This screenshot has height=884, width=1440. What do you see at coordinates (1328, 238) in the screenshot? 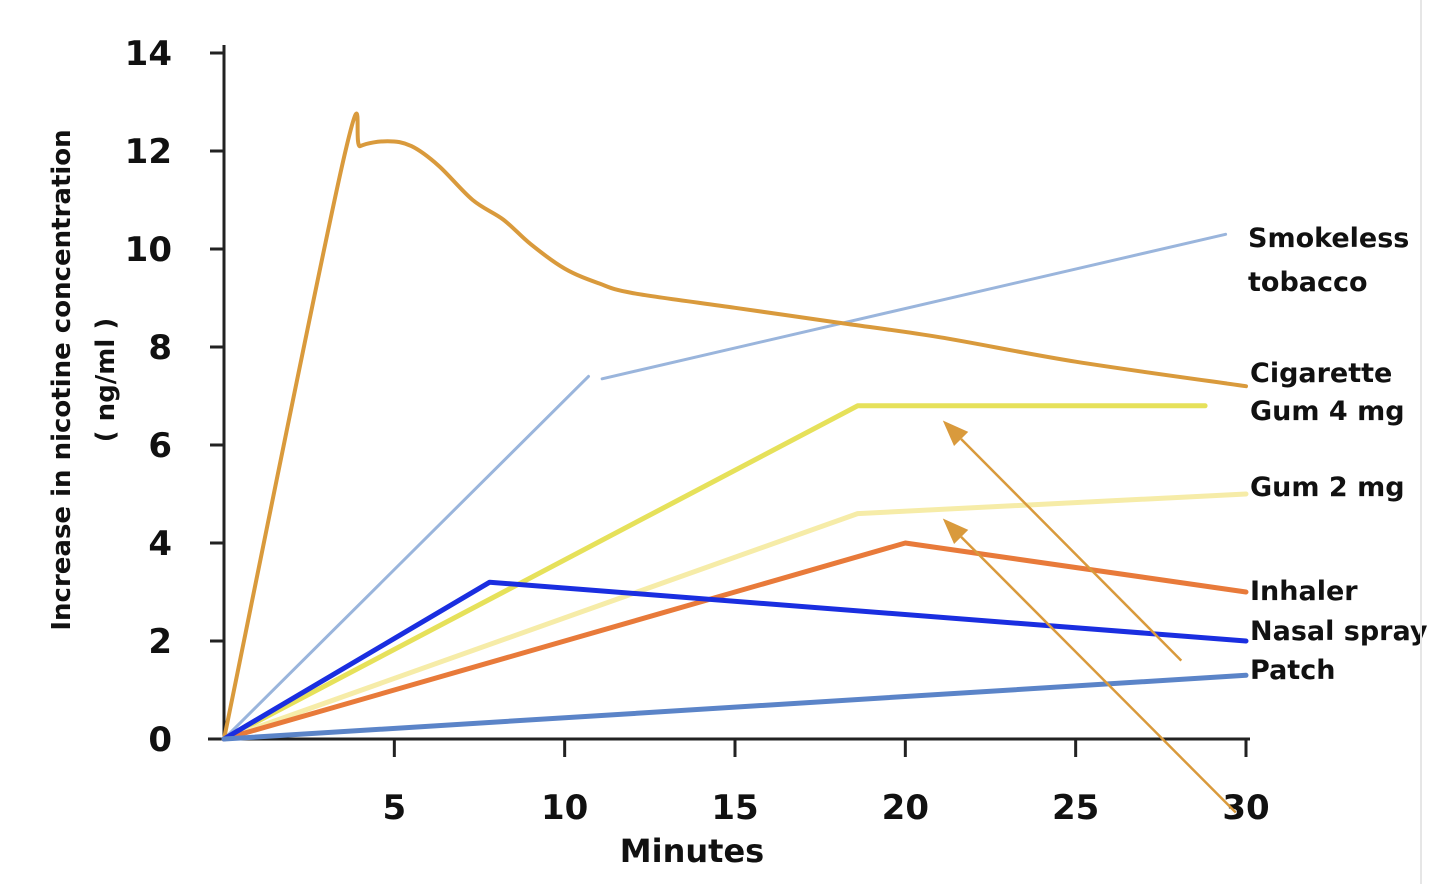
I see `legend-label-smokeless-line1: Smokeless` at bounding box center [1328, 238].